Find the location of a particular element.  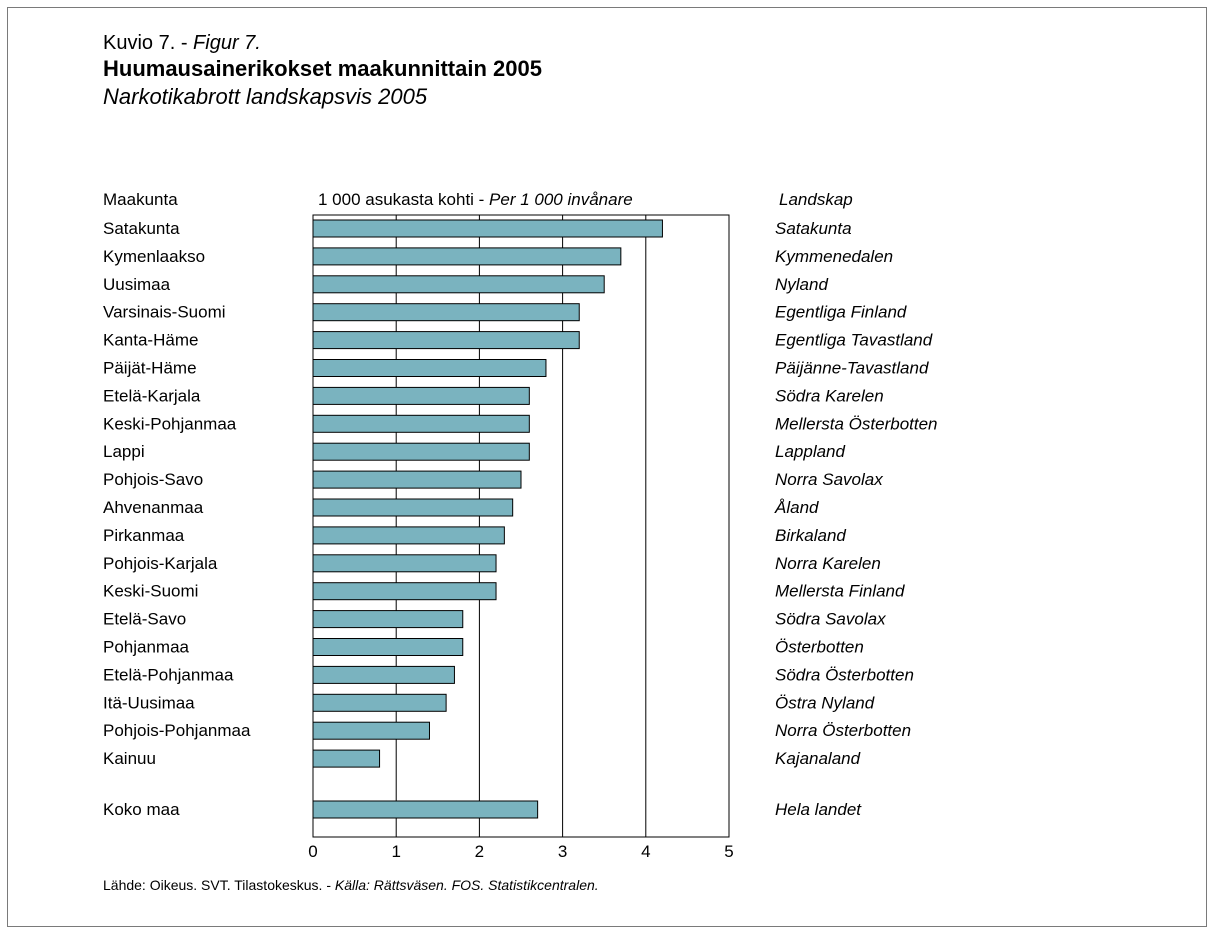

category-label: Kainuu is located at coordinates (129, 758).